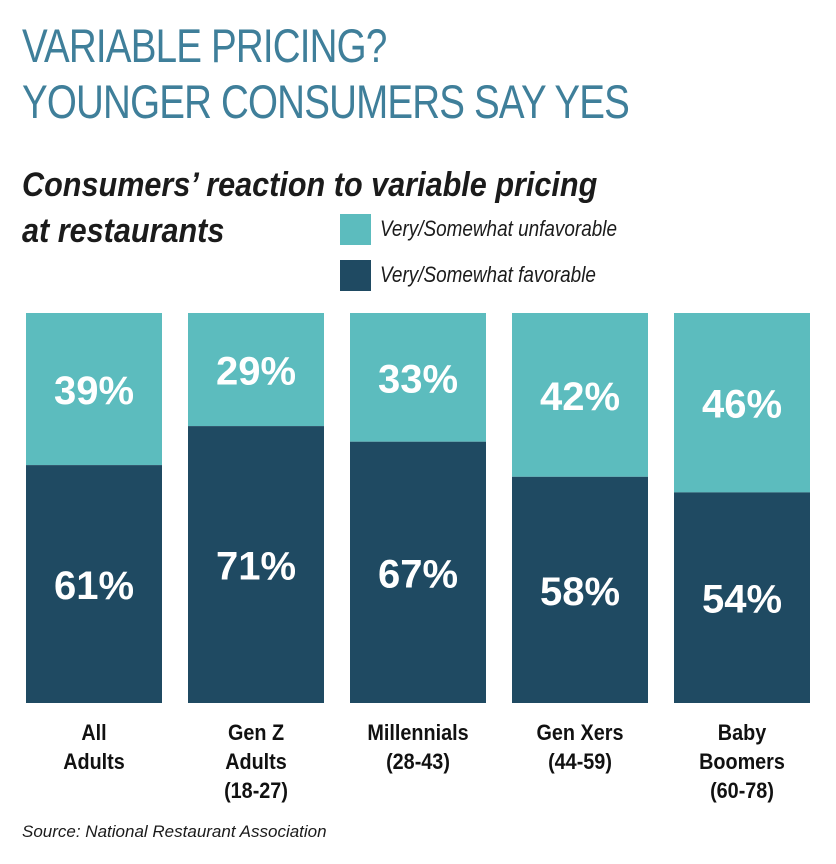 The image size is (836, 864). Describe the element at coordinates (256, 732) in the screenshot. I see `category-label-line: Gen Z` at that location.